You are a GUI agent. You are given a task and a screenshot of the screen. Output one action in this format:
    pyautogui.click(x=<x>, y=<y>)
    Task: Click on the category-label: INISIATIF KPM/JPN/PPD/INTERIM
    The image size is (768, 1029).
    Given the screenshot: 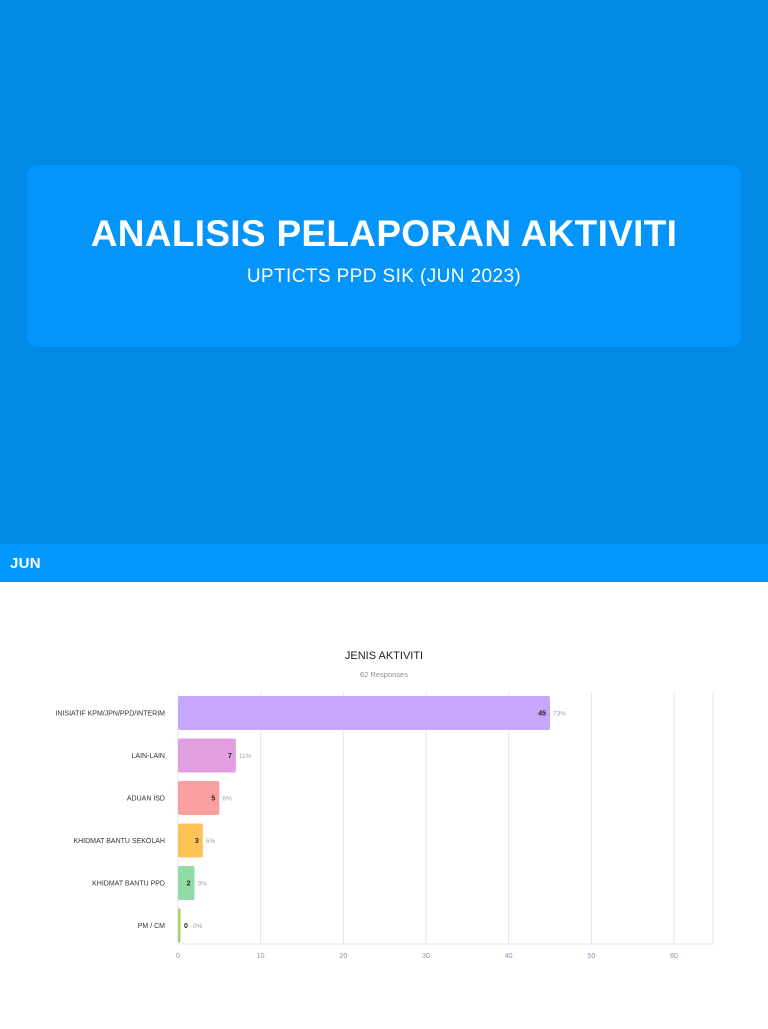 What is the action you would take?
    pyautogui.click(x=110, y=714)
    